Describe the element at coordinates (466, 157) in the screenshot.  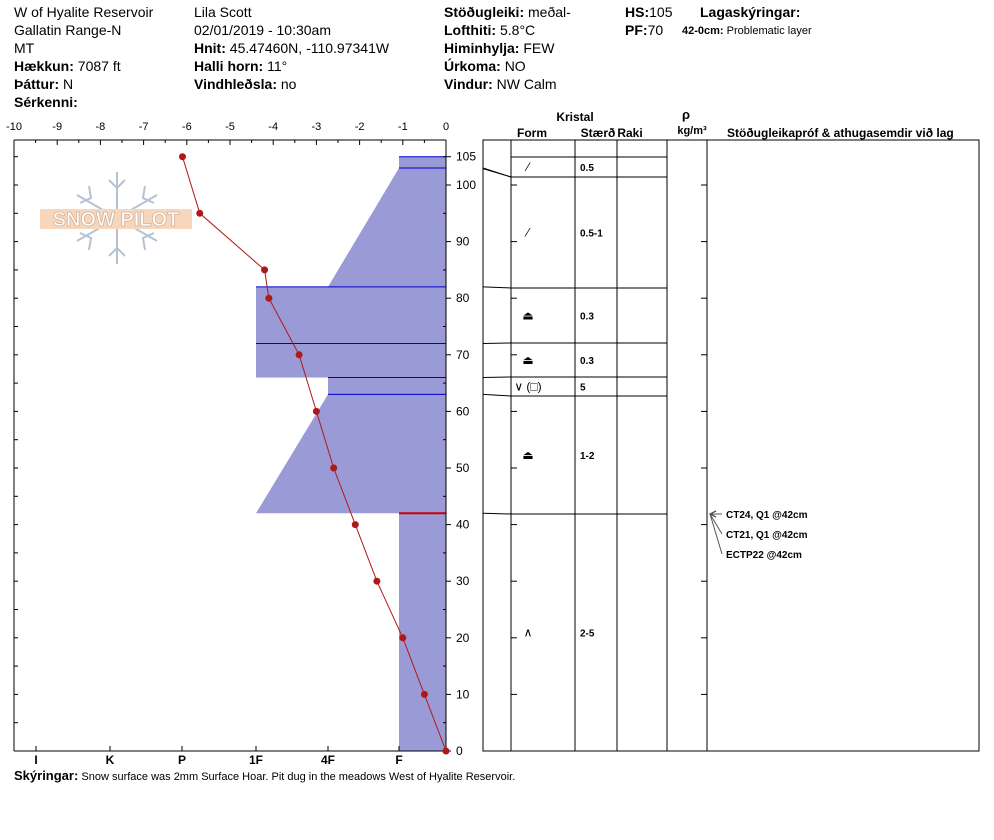
I see `depth-tick-label: 105` at that location.